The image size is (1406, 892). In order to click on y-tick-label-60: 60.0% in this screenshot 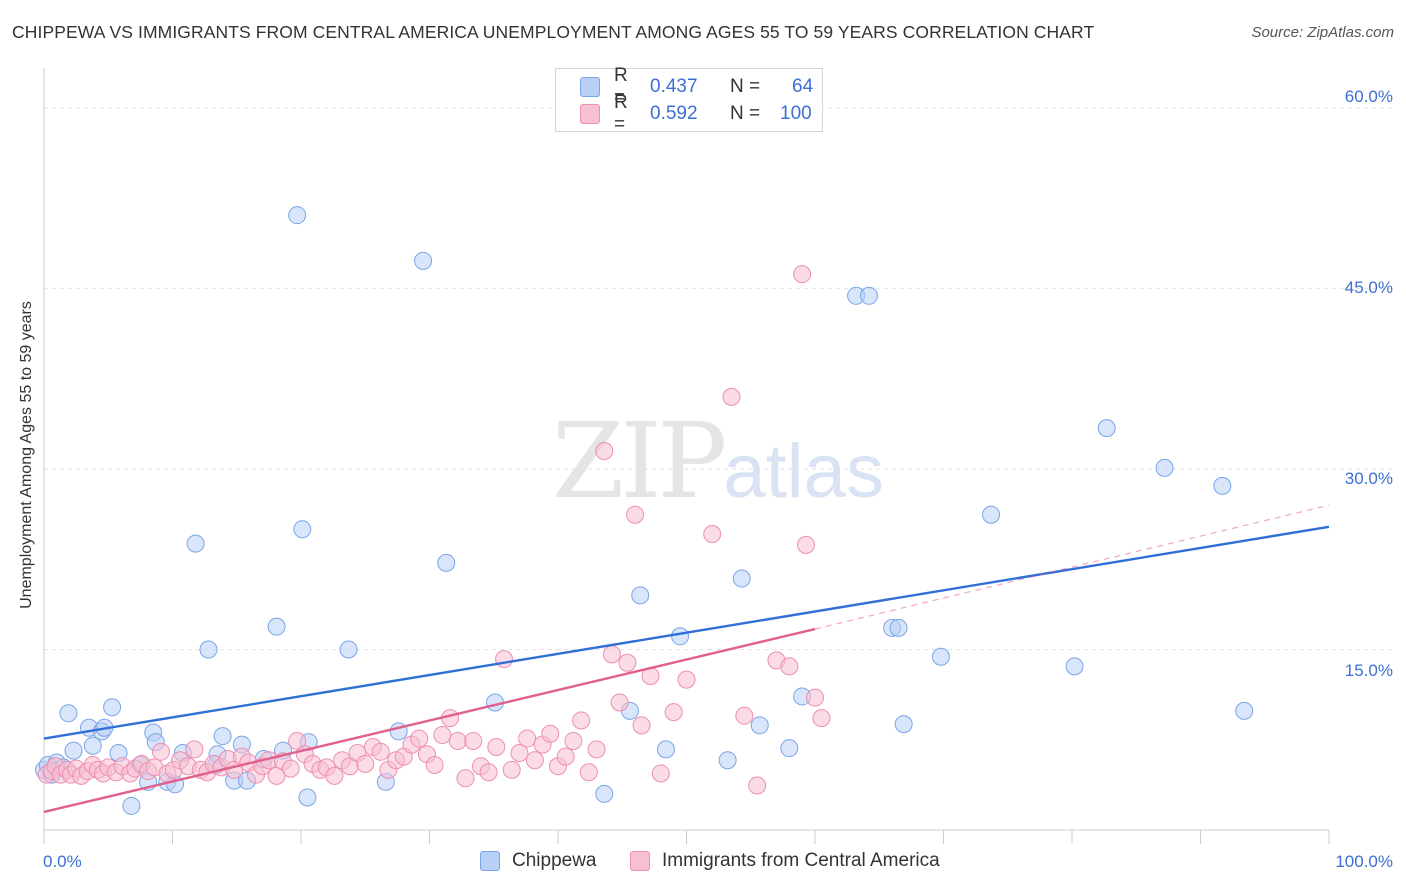, I will do `click(1368, 96)`.